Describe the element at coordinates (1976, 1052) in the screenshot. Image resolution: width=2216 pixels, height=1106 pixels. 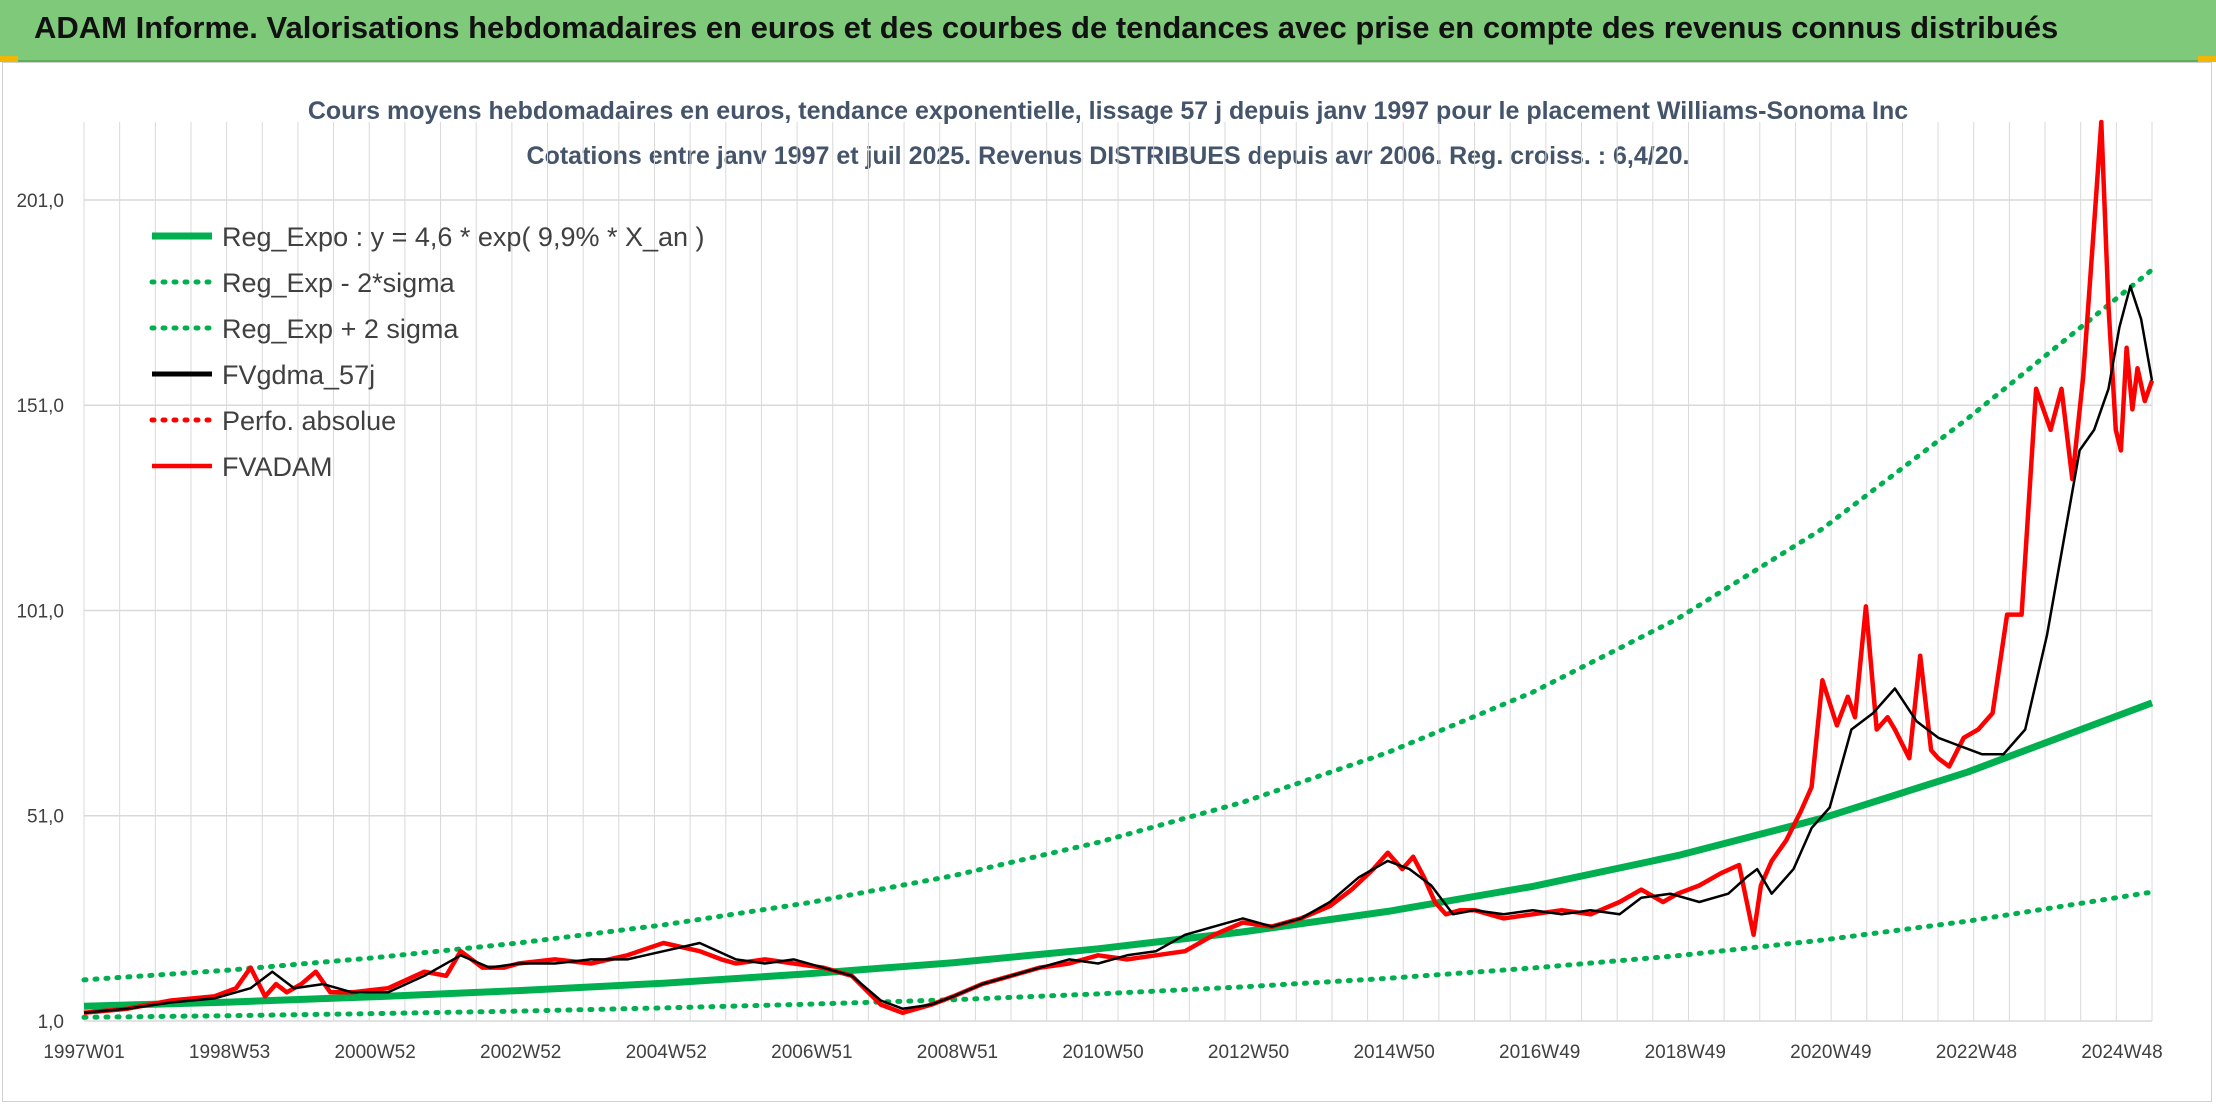
I see `x-tick-label: 2022W48` at that location.